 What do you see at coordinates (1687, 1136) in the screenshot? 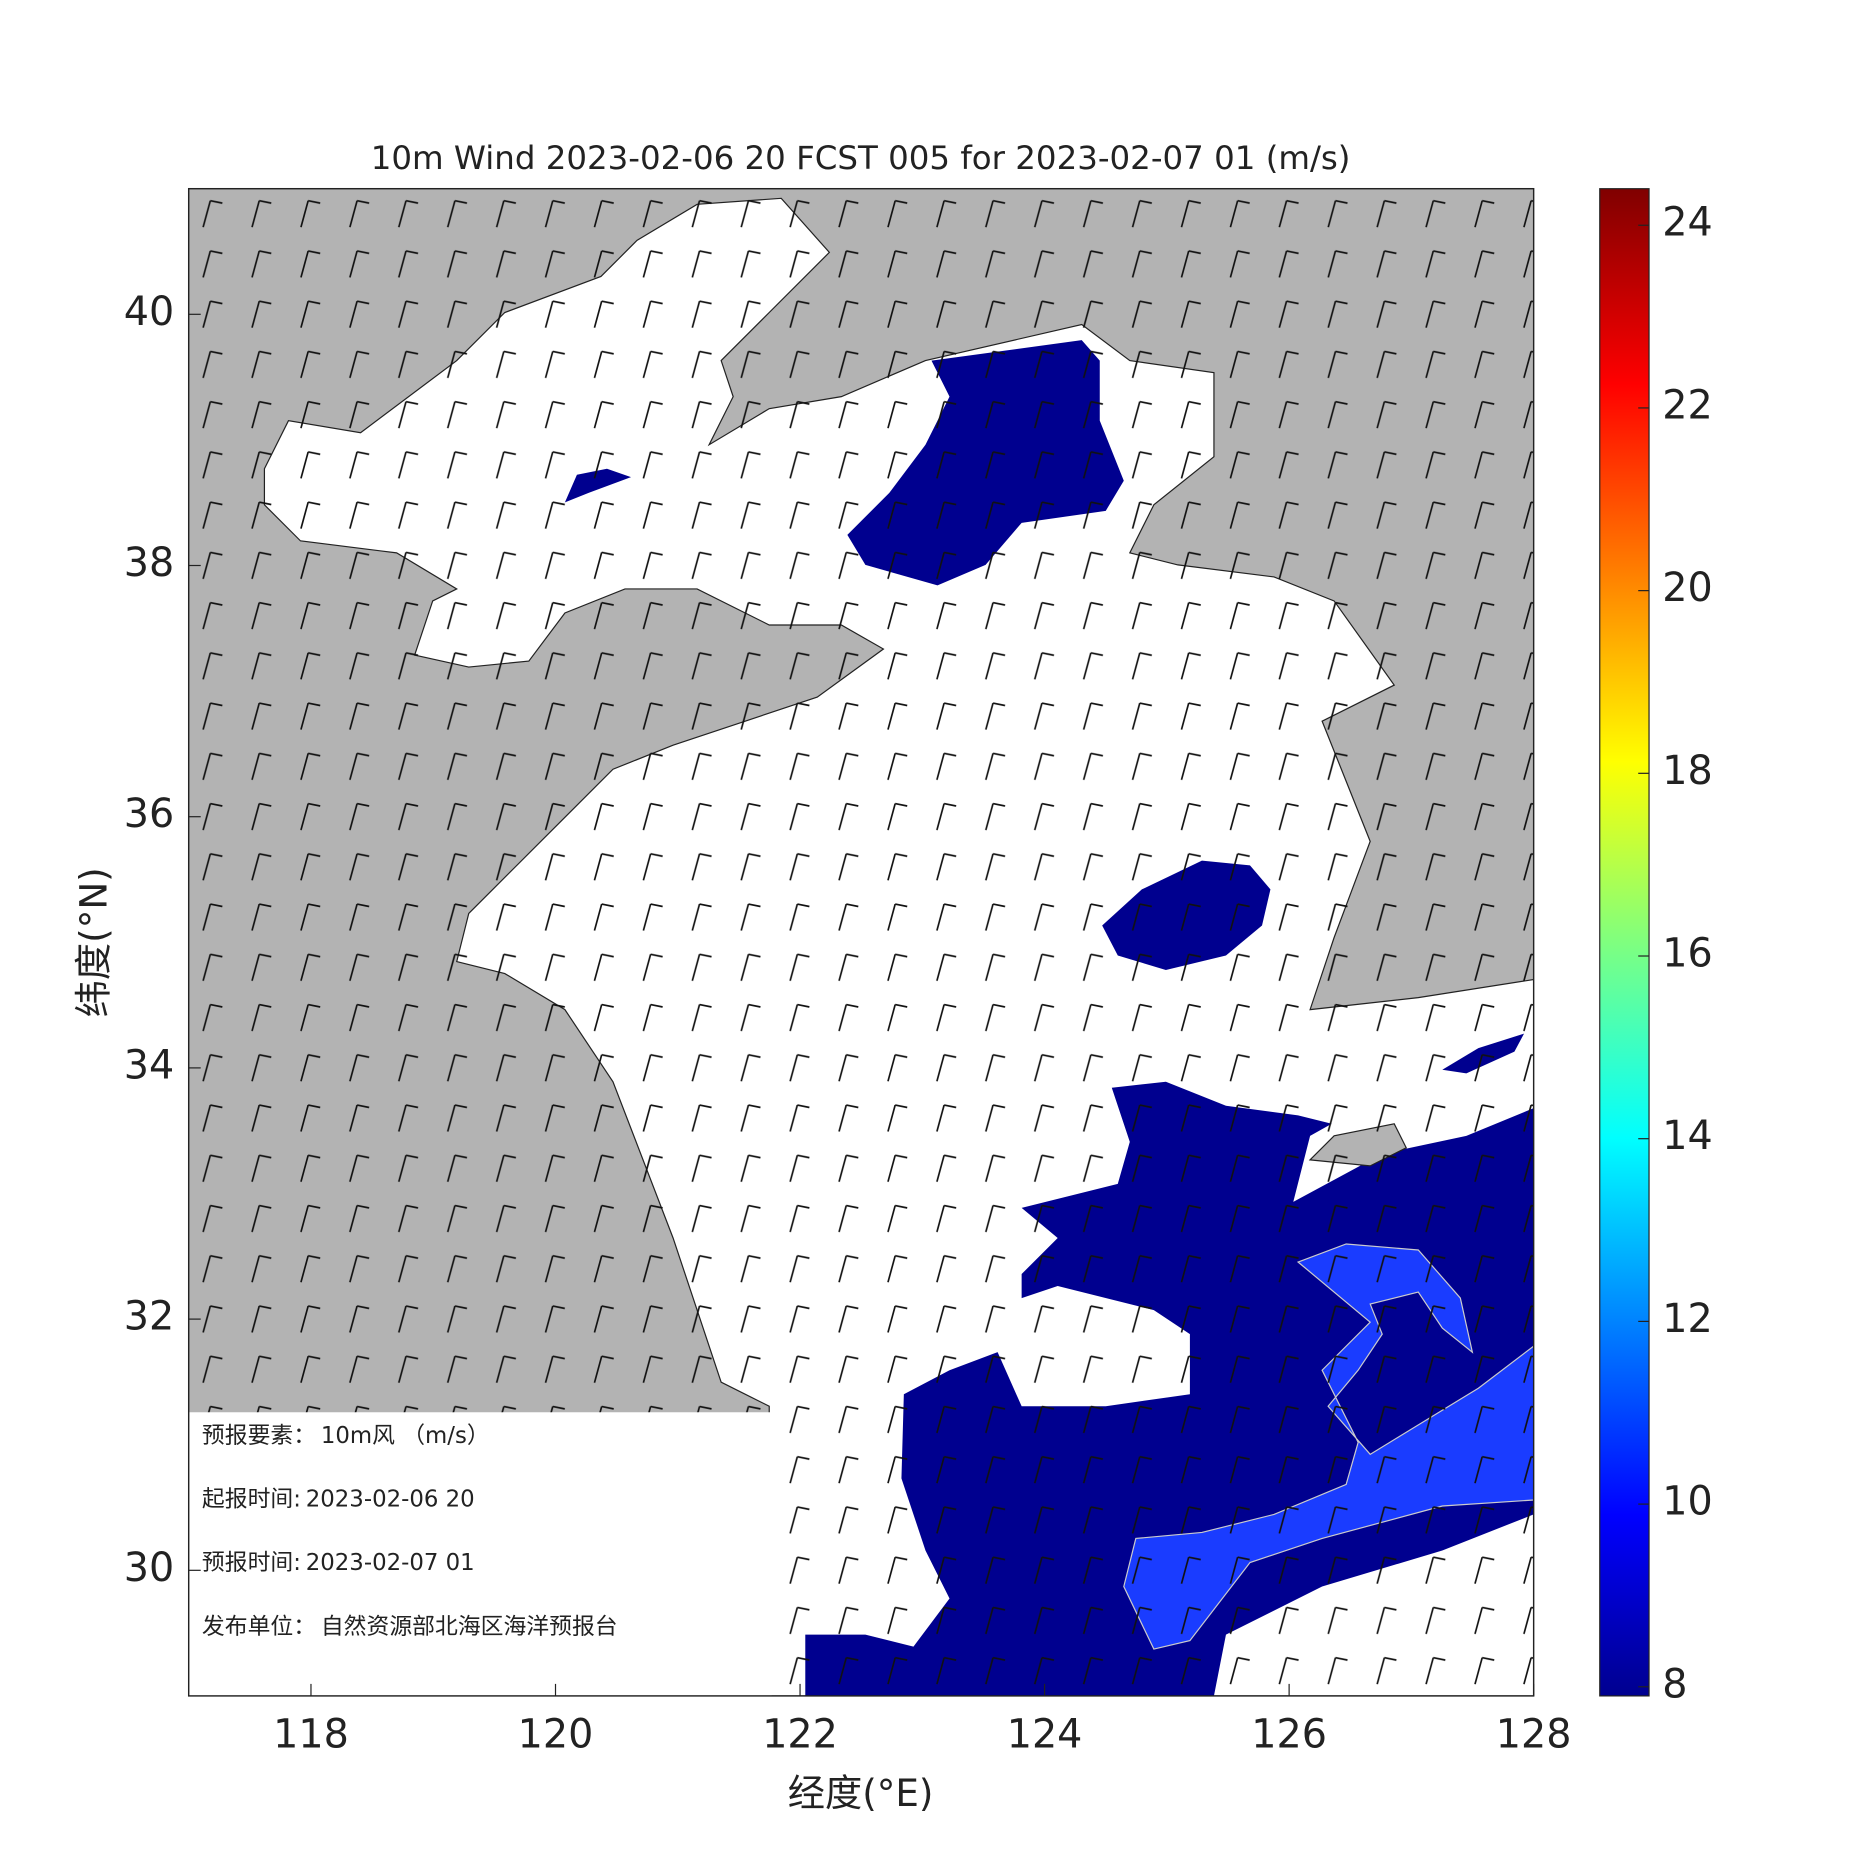
I see `colorbar-tick-label: 14` at bounding box center [1687, 1136].